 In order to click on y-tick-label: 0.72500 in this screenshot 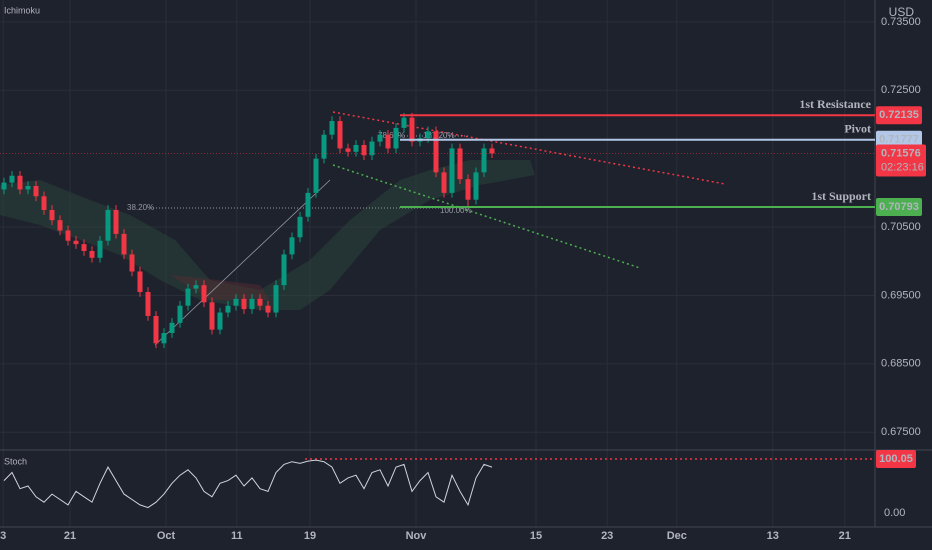, I will do `click(901, 90)`.